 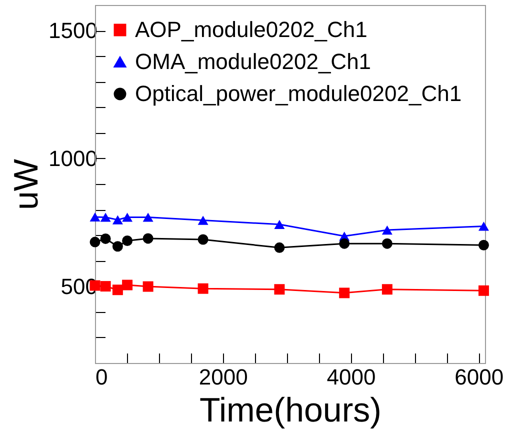 I want to click on x-tick-label: 6000, so click(x=479, y=377).